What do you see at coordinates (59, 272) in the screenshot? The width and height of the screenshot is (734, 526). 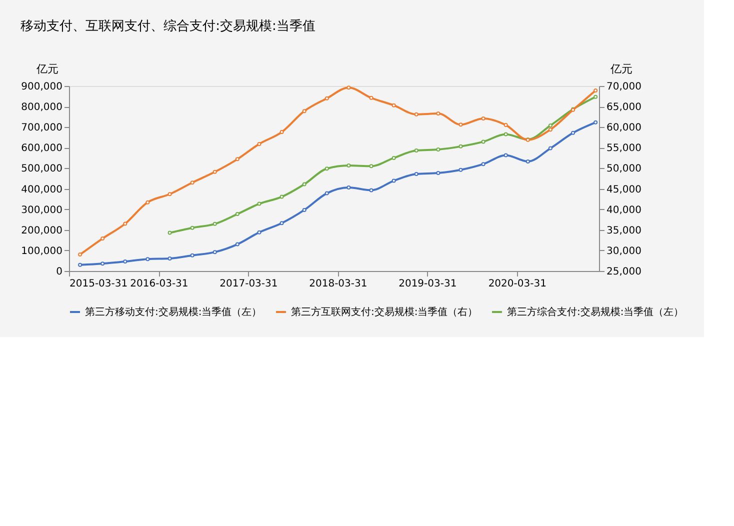 I see `y-tick-label: 0` at bounding box center [59, 272].